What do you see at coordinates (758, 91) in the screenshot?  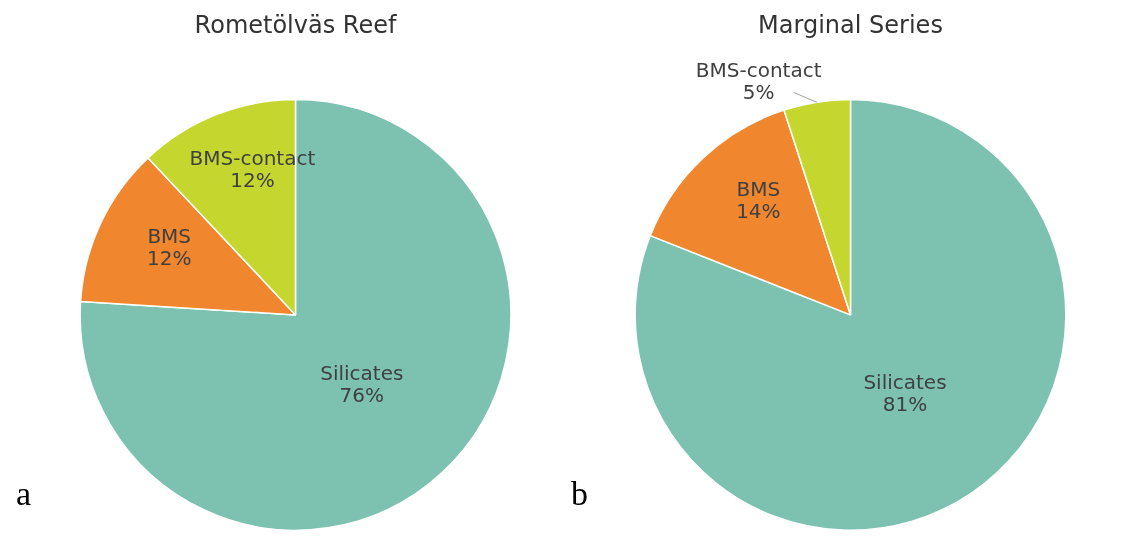 I see `data-label: 5%` at bounding box center [758, 91].